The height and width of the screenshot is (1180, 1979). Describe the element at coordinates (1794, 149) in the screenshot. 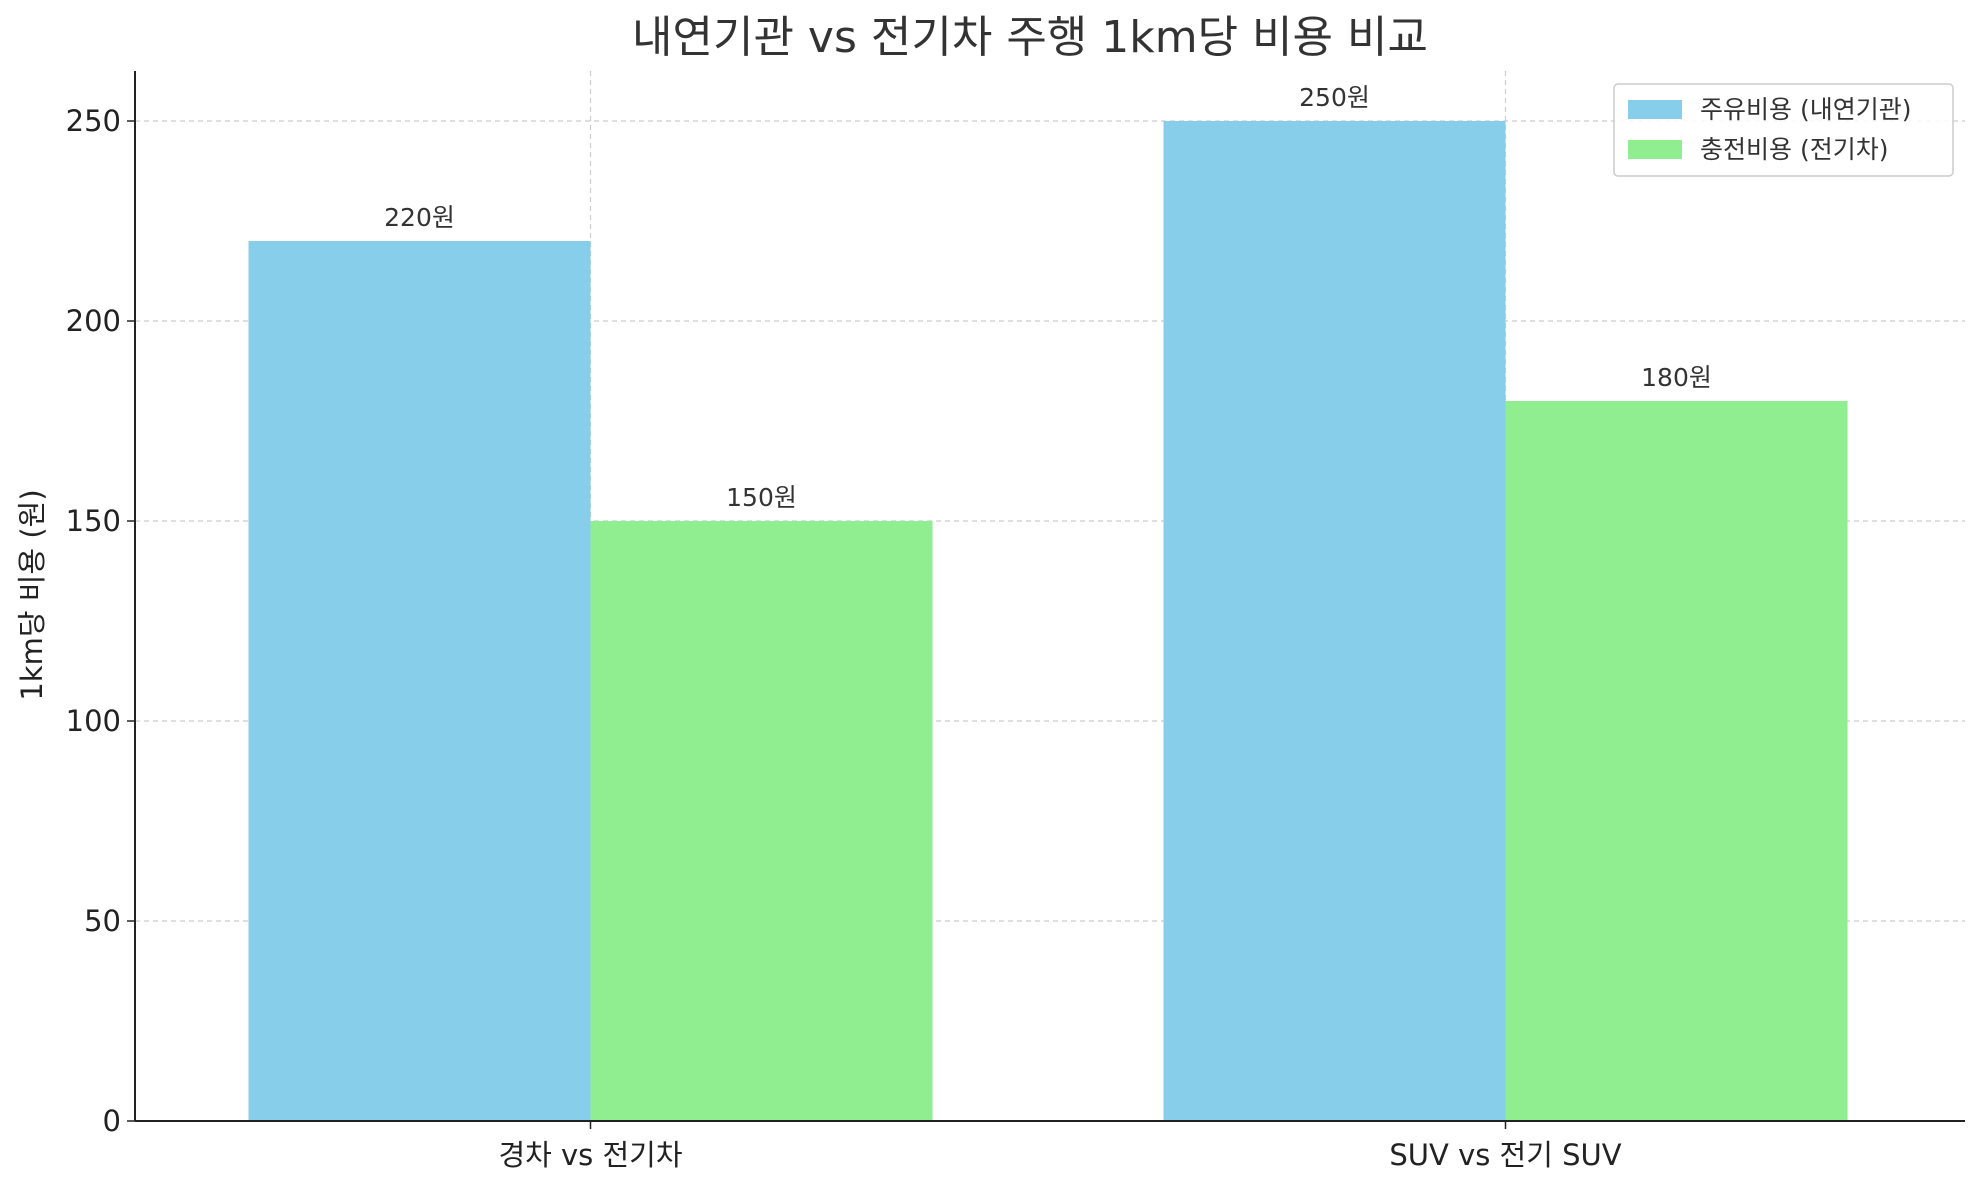

I see `legend-label-charge: 충전비용 (전기차)` at that location.